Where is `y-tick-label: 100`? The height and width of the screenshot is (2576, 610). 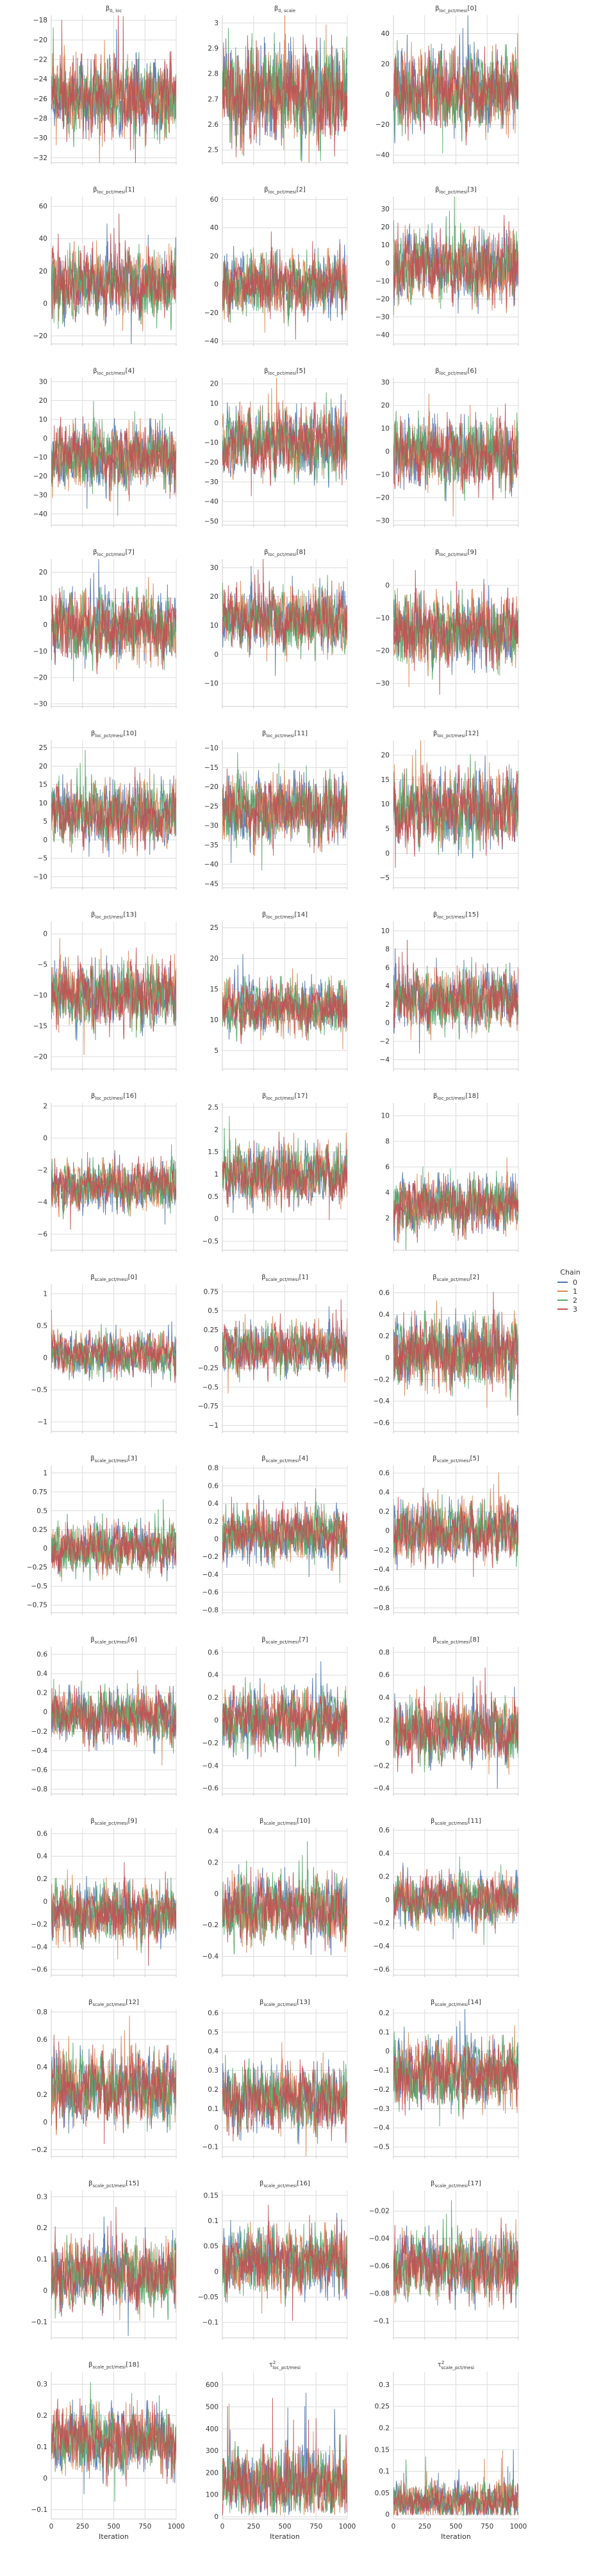 y-tick-label: 100 is located at coordinates (212, 2495).